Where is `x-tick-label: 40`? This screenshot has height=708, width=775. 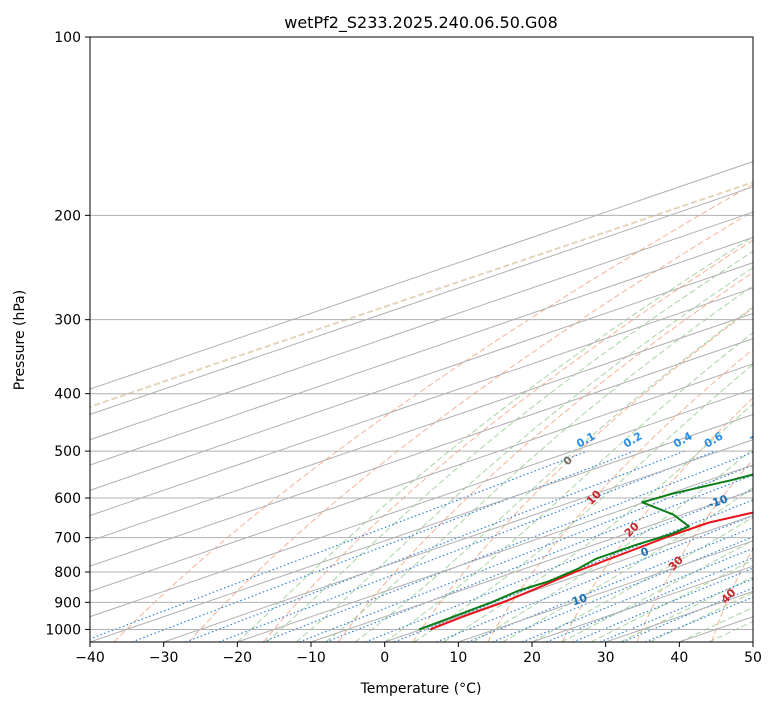
x-tick-label: 40 is located at coordinates (679, 658).